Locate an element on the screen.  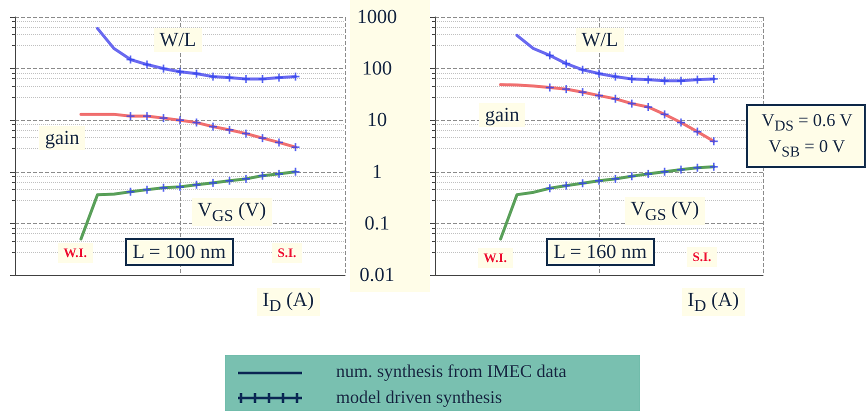
y-tick-label: 1 is located at coordinates (377, 171).